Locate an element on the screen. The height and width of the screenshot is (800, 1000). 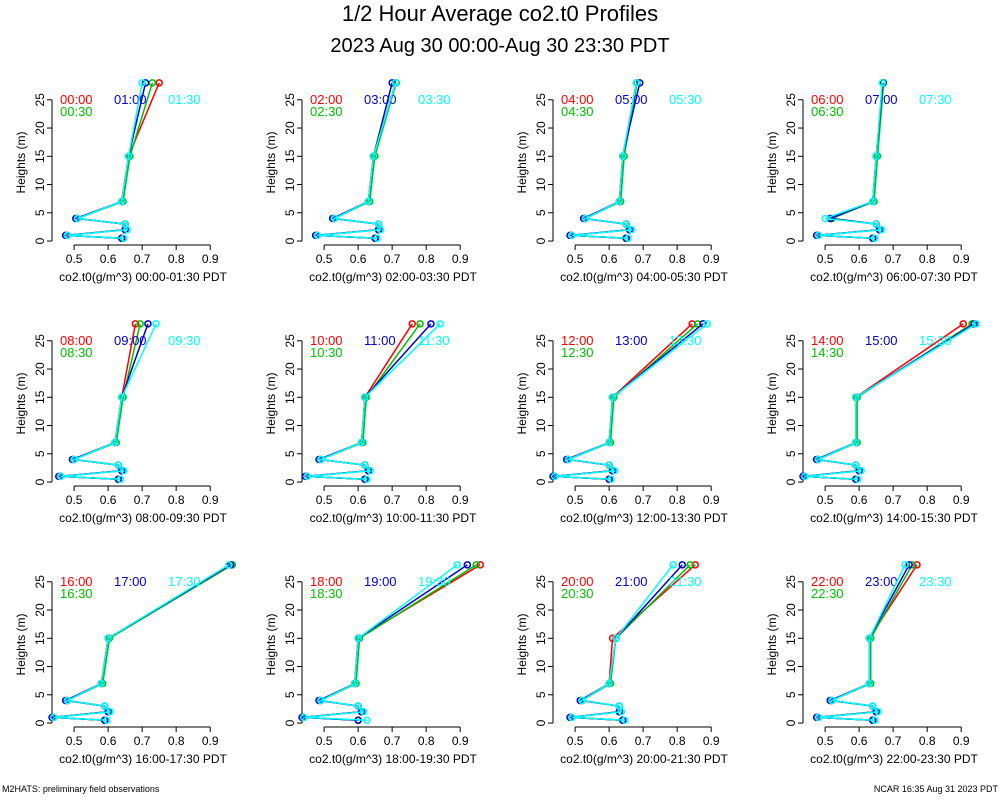
legend-entry: 11:00 is located at coordinates (380, 340).